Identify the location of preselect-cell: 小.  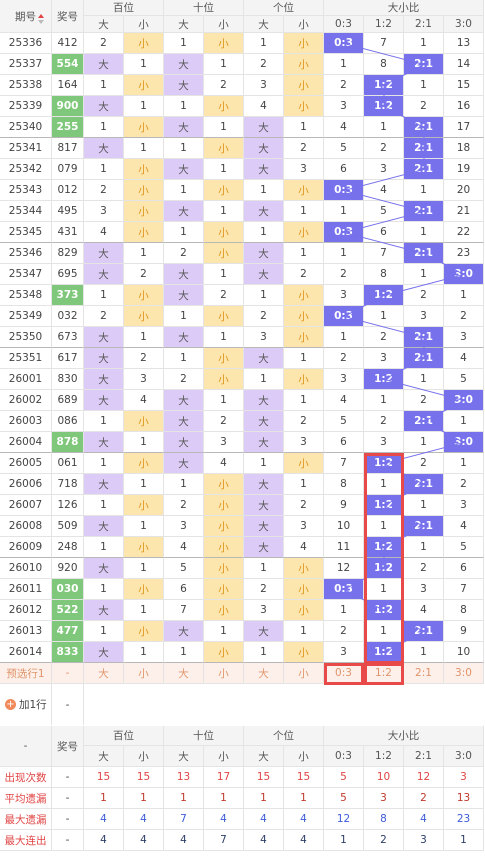
(304, 673).